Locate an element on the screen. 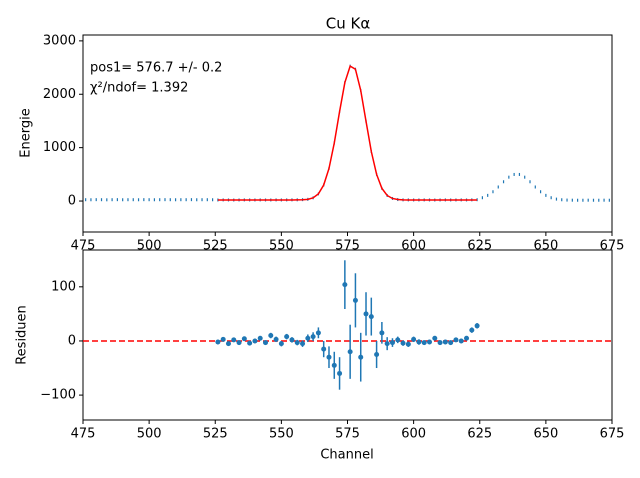 The width and height of the screenshot is (640, 478). x-tick-label: 475 is located at coordinates (83, 434).